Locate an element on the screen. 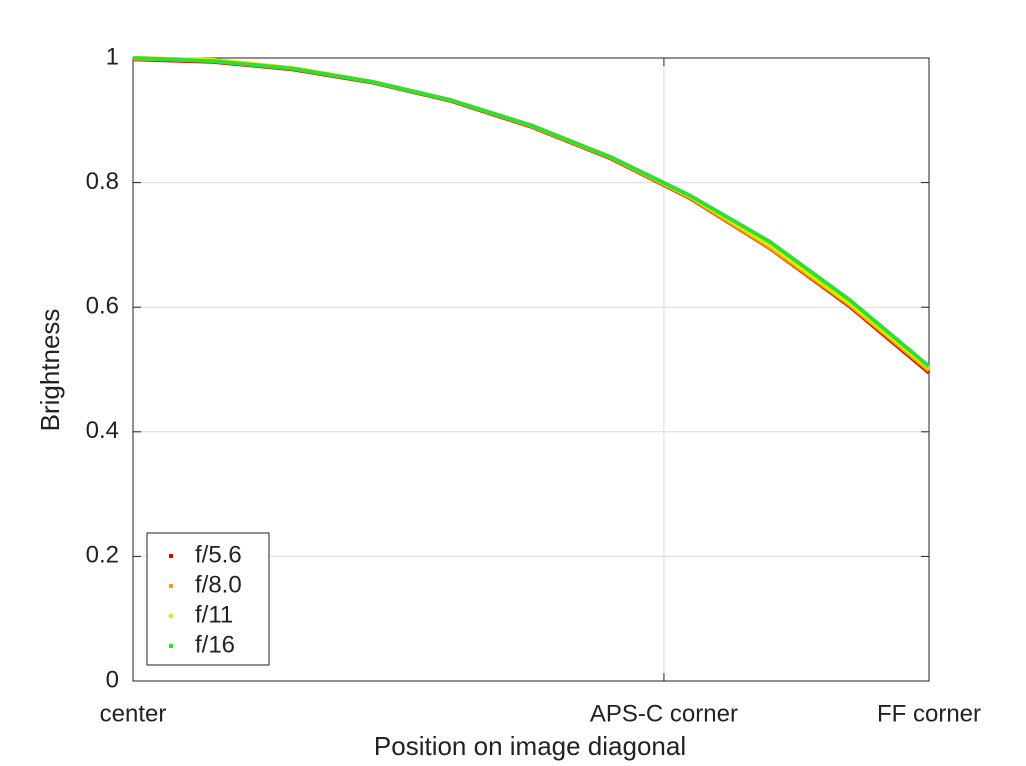 The height and width of the screenshot is (766, 1026). legend-label: f/11 is located at coordinates (214, 614).